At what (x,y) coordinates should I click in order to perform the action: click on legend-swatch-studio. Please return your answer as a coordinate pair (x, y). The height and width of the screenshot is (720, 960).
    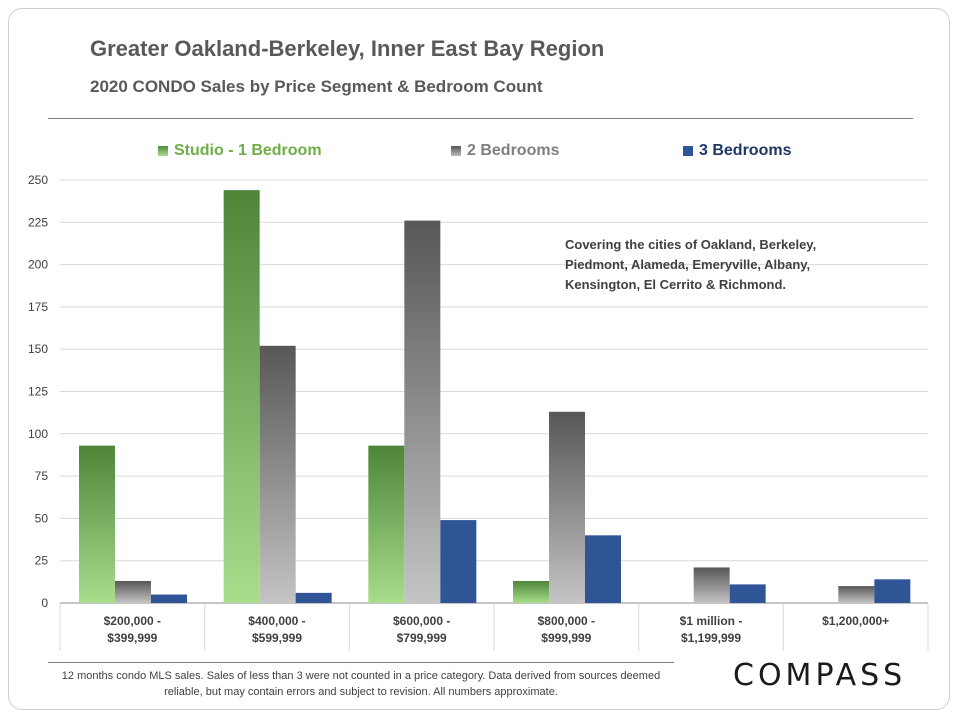
    Looking at the image, I should click on (163, 151).